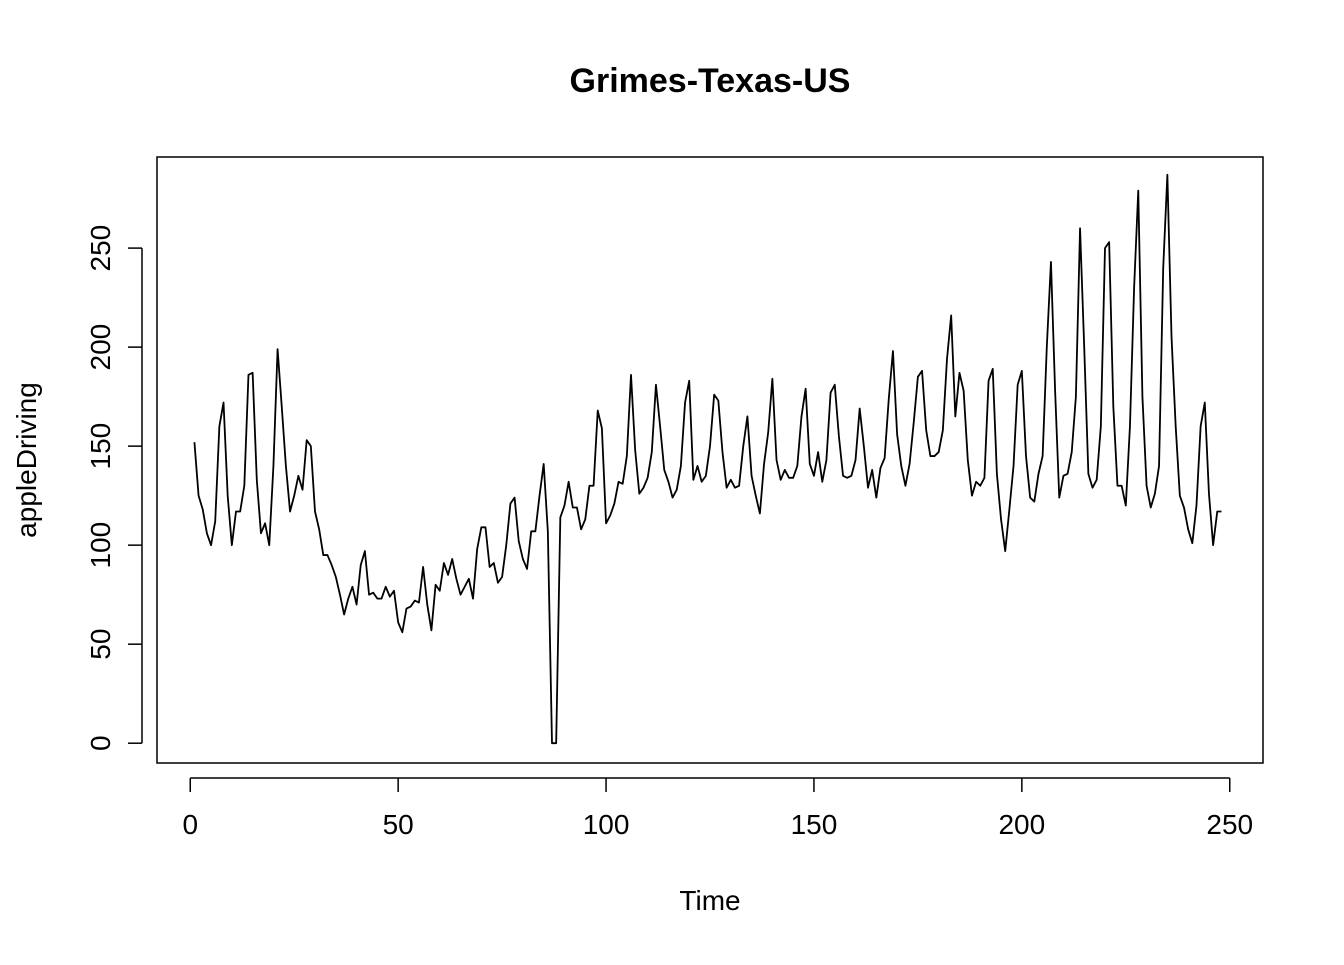  Describe the element at coordinates (100, 545) in the screenshot. I see `y-tick-label-2: 100` at that location.